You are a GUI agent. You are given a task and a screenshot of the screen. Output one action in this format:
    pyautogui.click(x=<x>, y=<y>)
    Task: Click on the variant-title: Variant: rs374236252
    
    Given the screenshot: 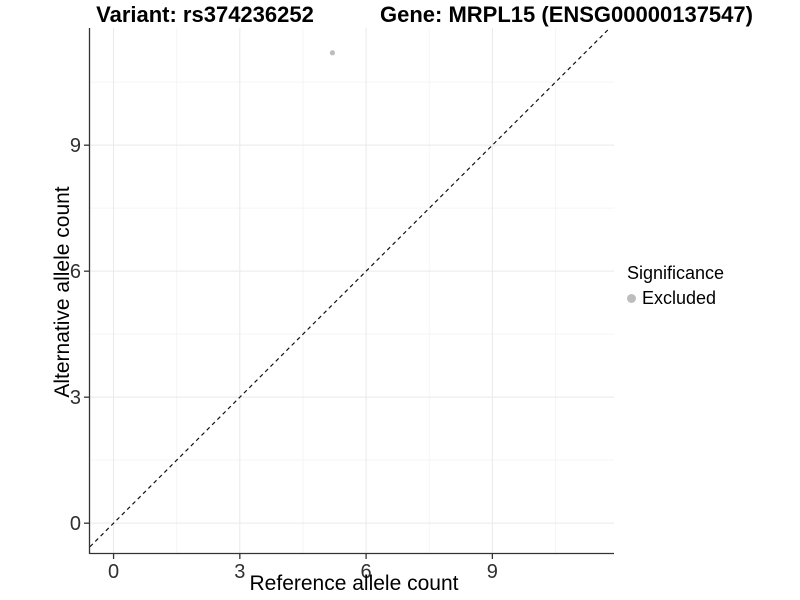 What is the action you would take?
    pyautogui.click(x=205, y=14)
    